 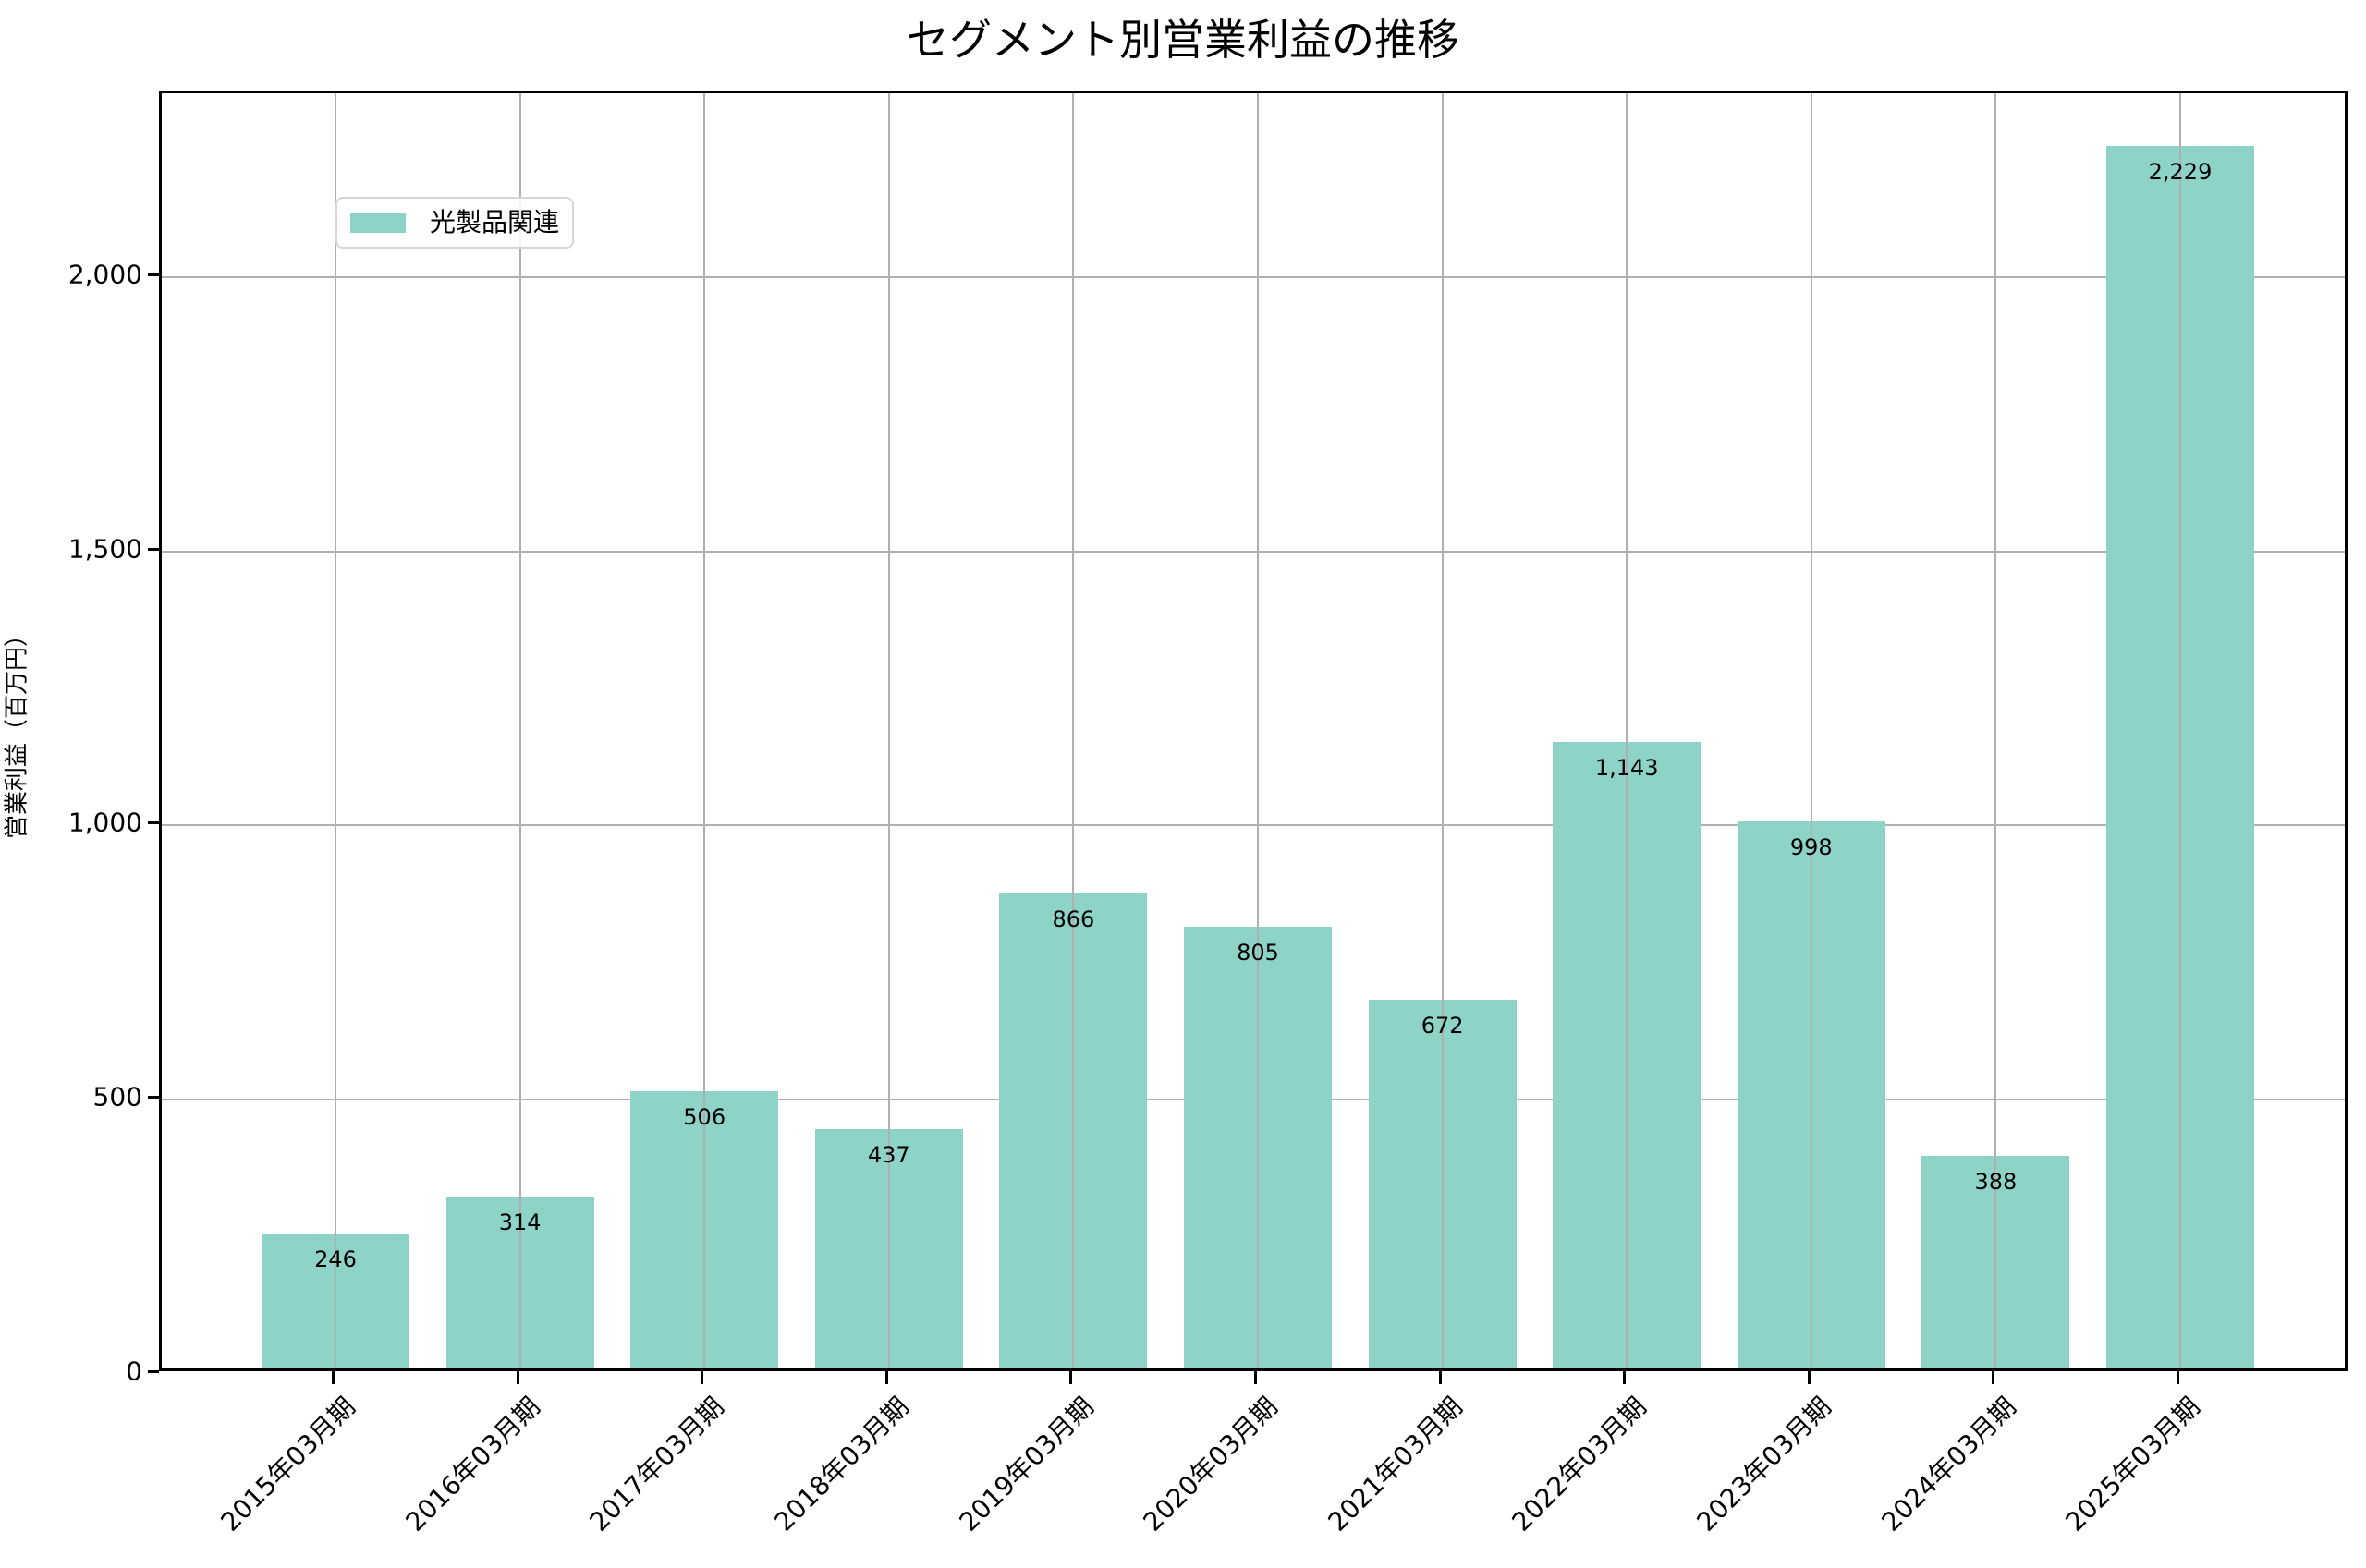 I want to click on bar-value-label: 388, so click(x=1996, y=1181).